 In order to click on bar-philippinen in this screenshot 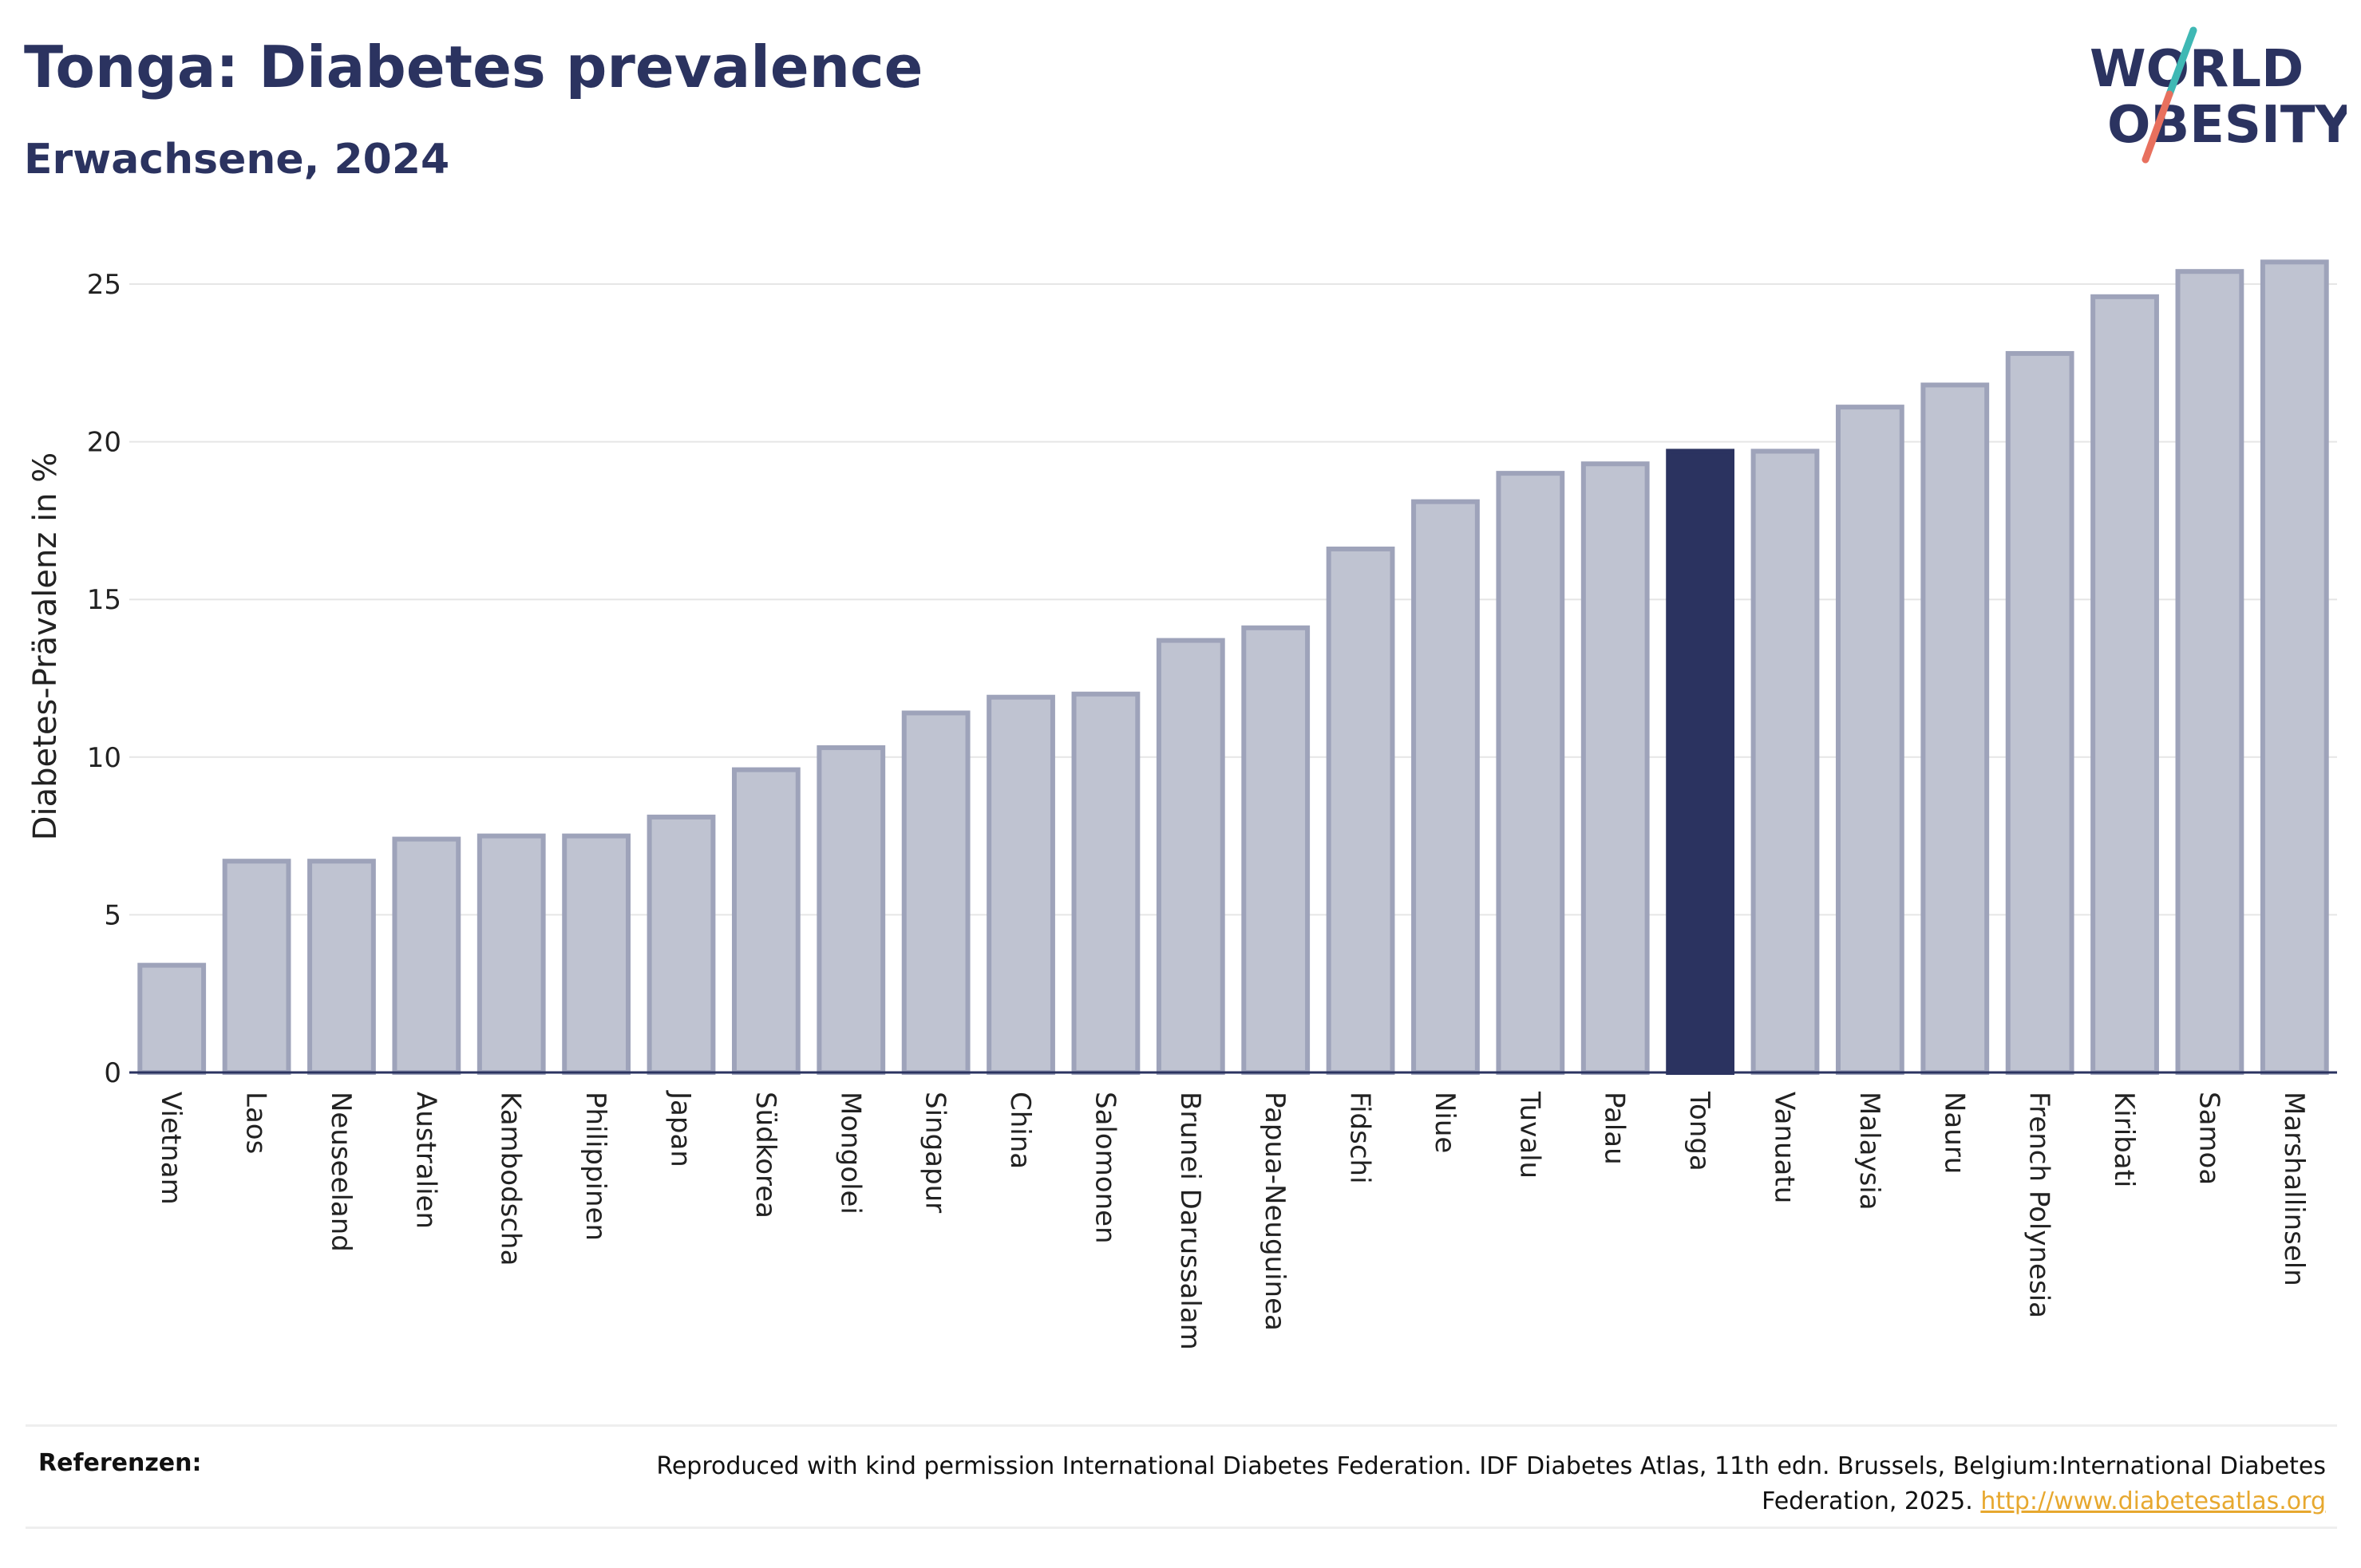, I will do `click(596, 954)`.